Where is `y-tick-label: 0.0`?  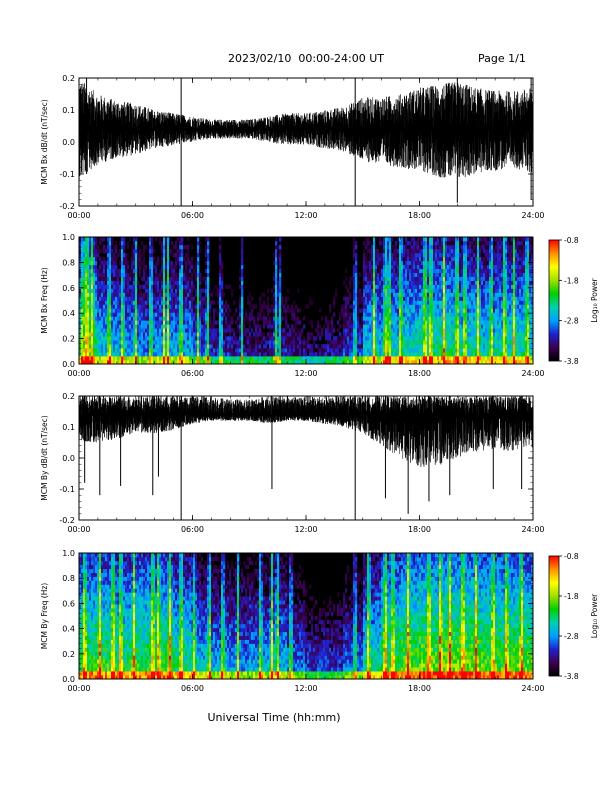
y-tick-label: 0.0 is located at coordinates (68, 142).